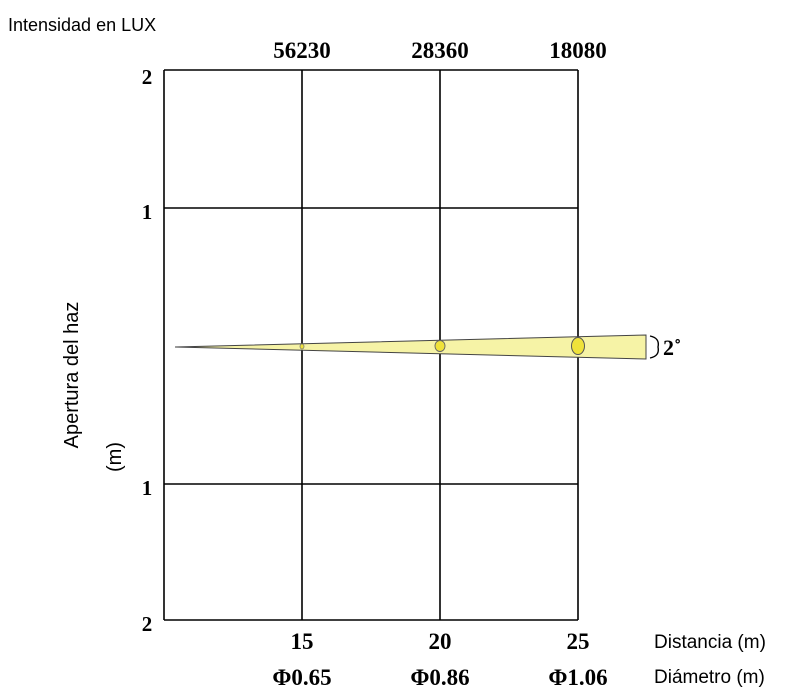  Describe the element at coordinates (672, 347) in the screenshot. I see `beam-angle-label: 2˚` at that location.